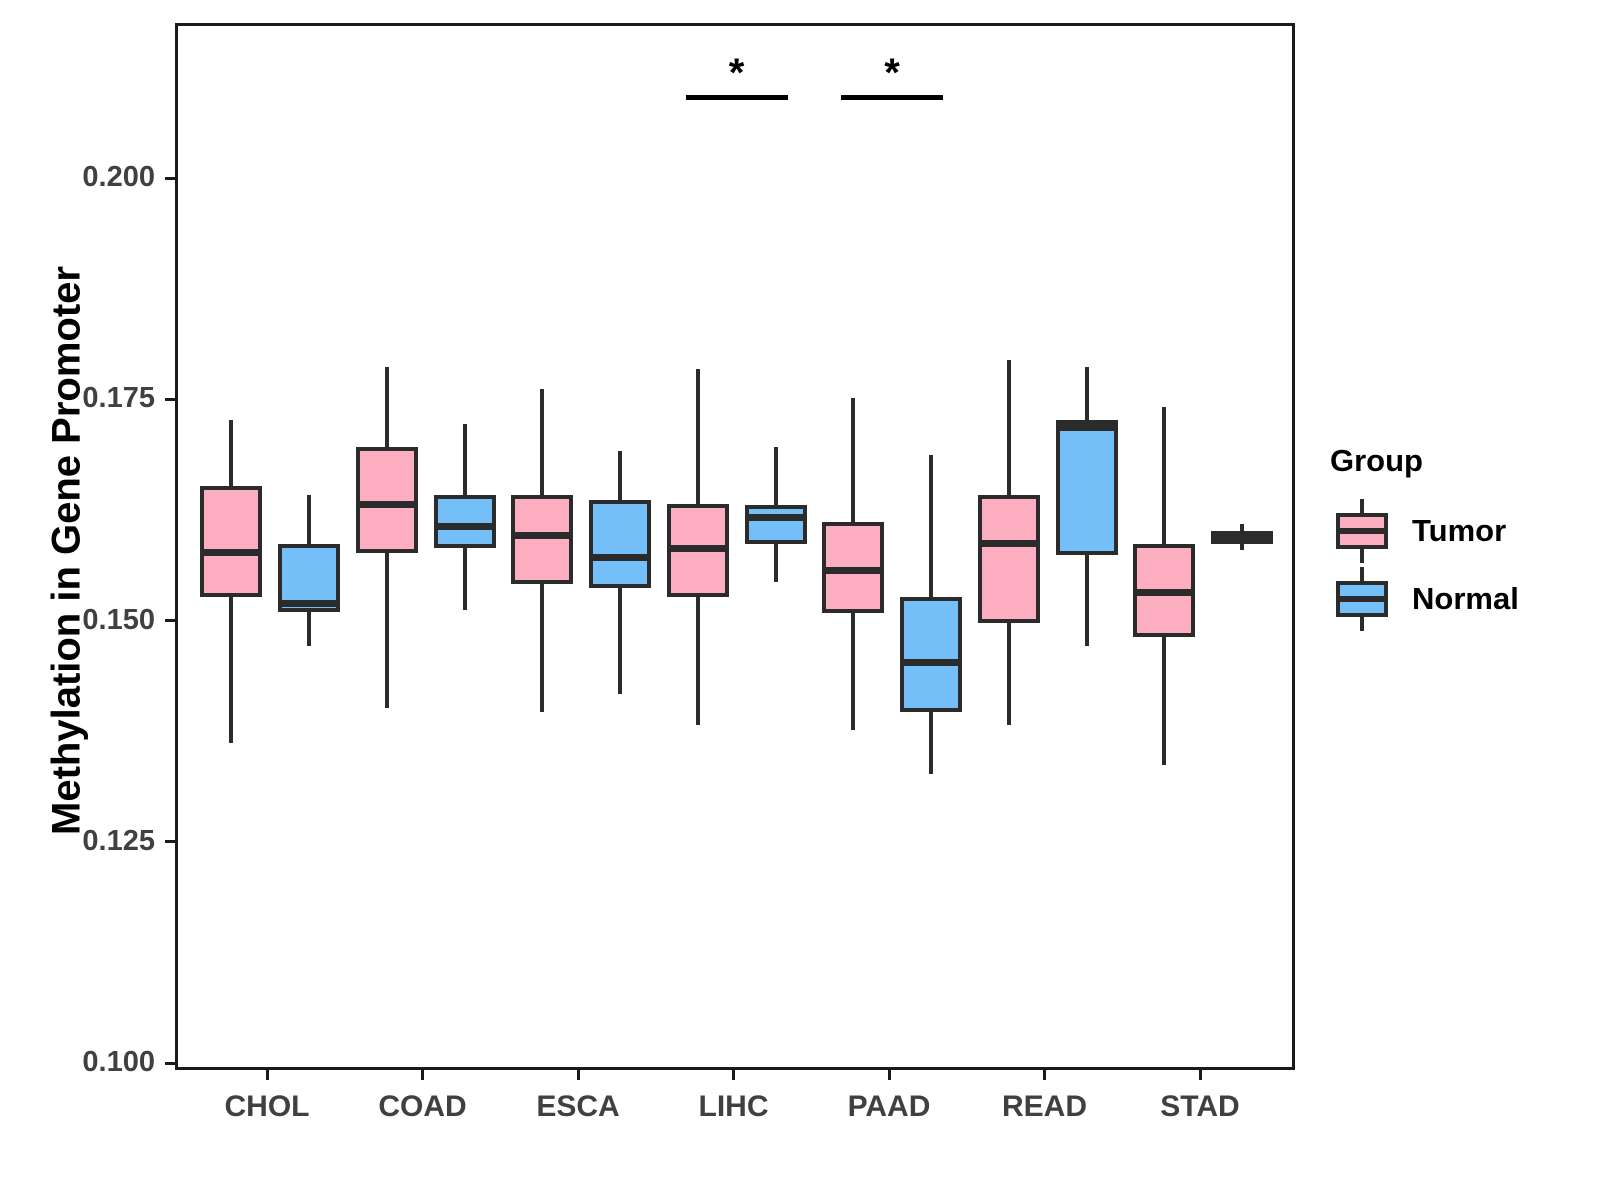  I want to click on median-tumor-COAD, so click(386, 504).